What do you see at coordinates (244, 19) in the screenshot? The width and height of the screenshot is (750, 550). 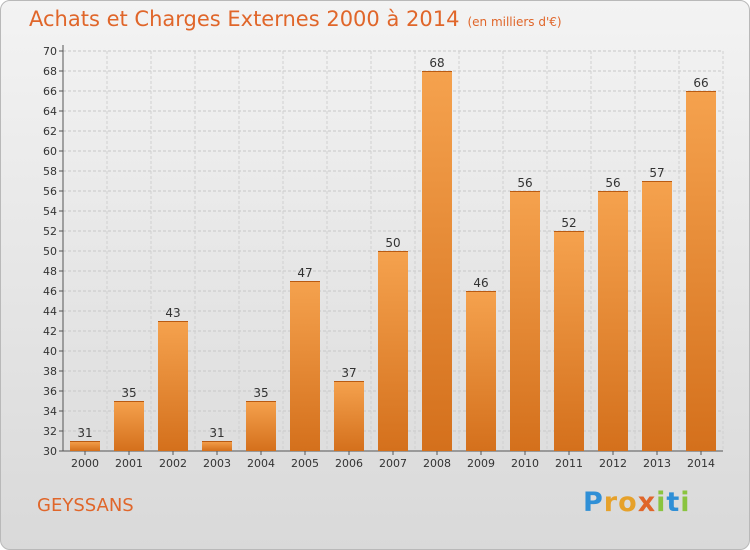 I see `chart-title-text: Achats et Charges Externes 2000 à 2014` at bounding box center [244, 19].